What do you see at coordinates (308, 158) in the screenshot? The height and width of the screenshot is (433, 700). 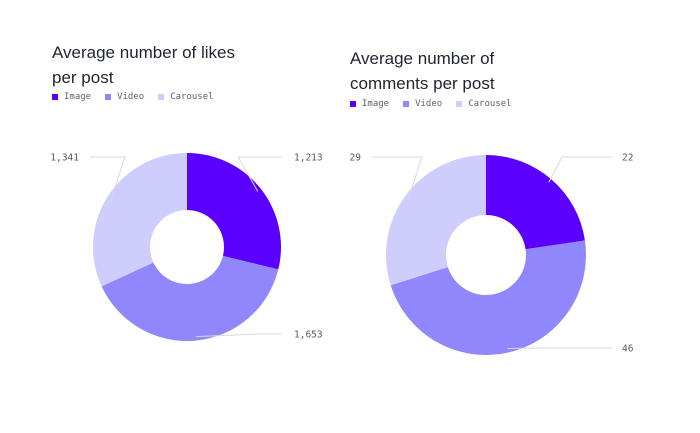 I see `data-label-image: 1,213` at bounding box center [308, 158].